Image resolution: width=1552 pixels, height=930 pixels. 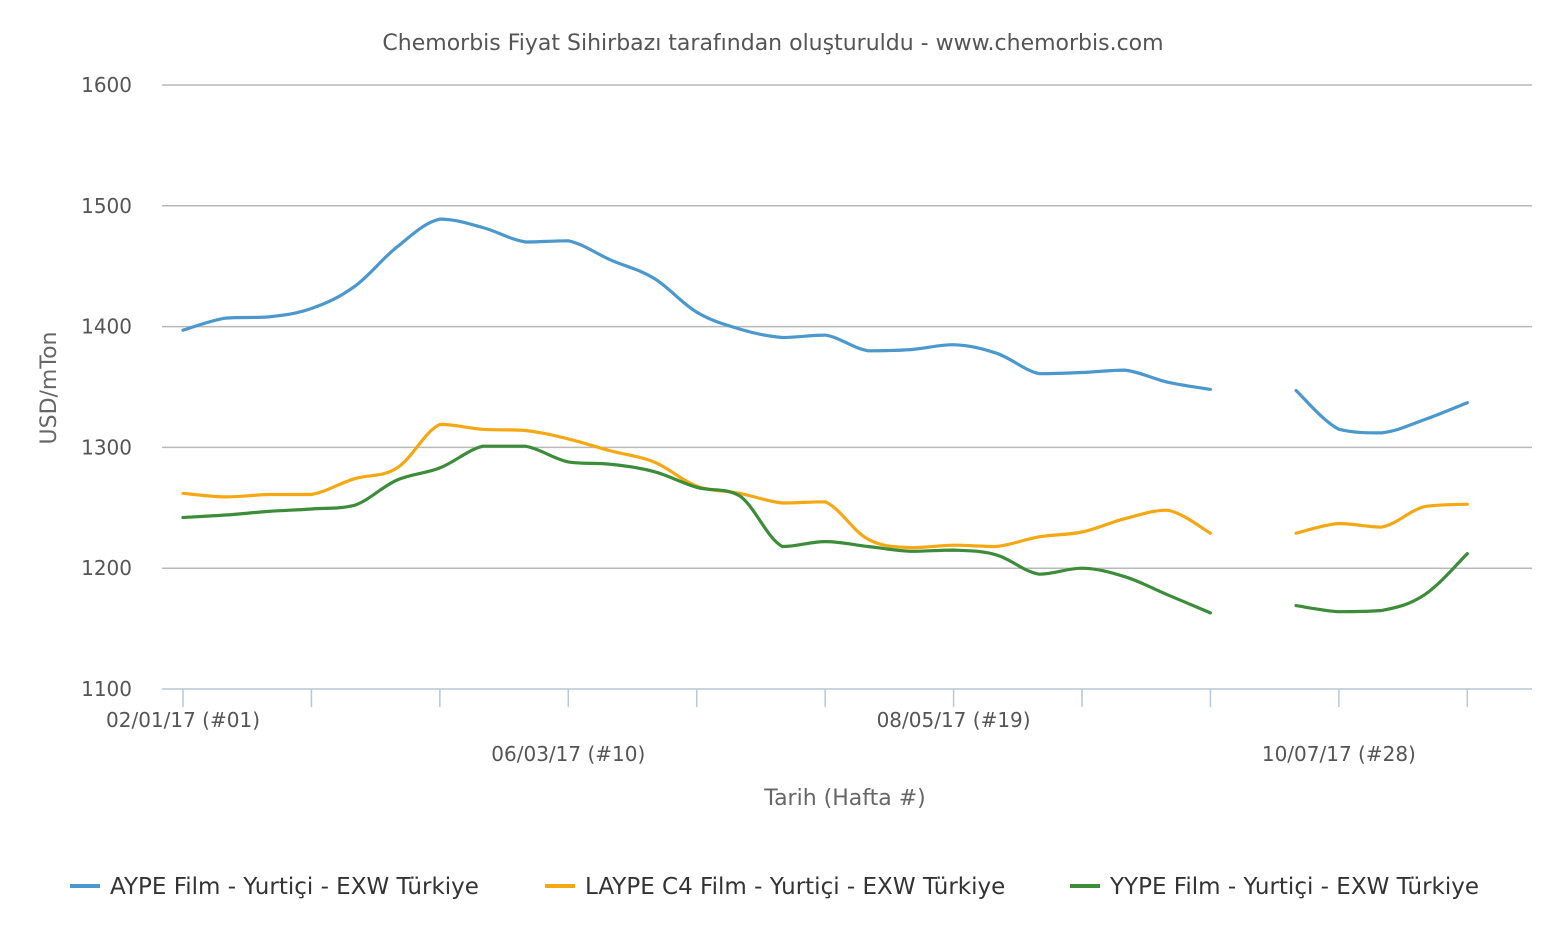 What do you see at coordinates (106, 85) in the screenshot?
I see `y-tick-label: 1600` at bounding box center [106, 85].